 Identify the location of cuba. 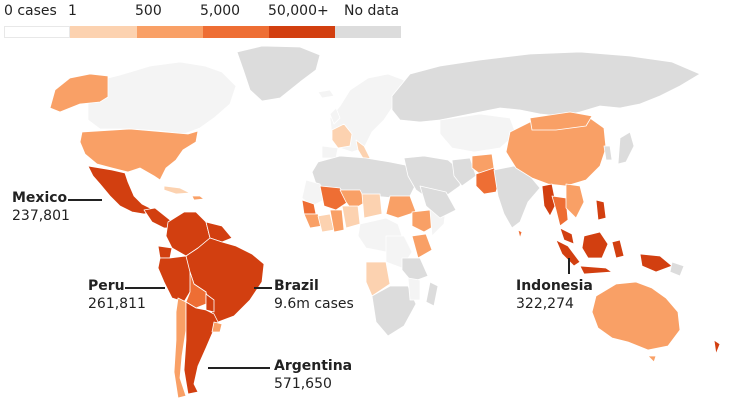
(177, 190).